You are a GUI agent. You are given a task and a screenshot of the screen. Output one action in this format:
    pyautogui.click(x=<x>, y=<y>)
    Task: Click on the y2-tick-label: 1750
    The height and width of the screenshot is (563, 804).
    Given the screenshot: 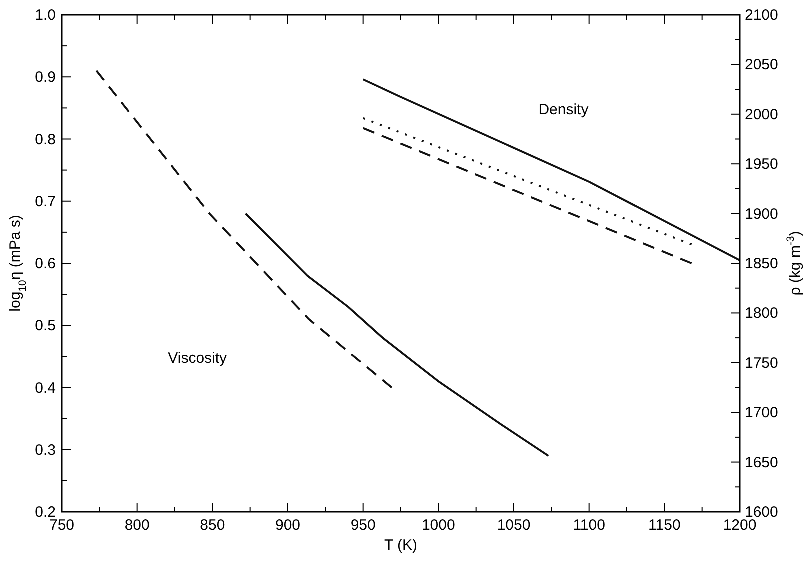 What is the action you would take?
    pyautogui.click(x=761, y=363)
    